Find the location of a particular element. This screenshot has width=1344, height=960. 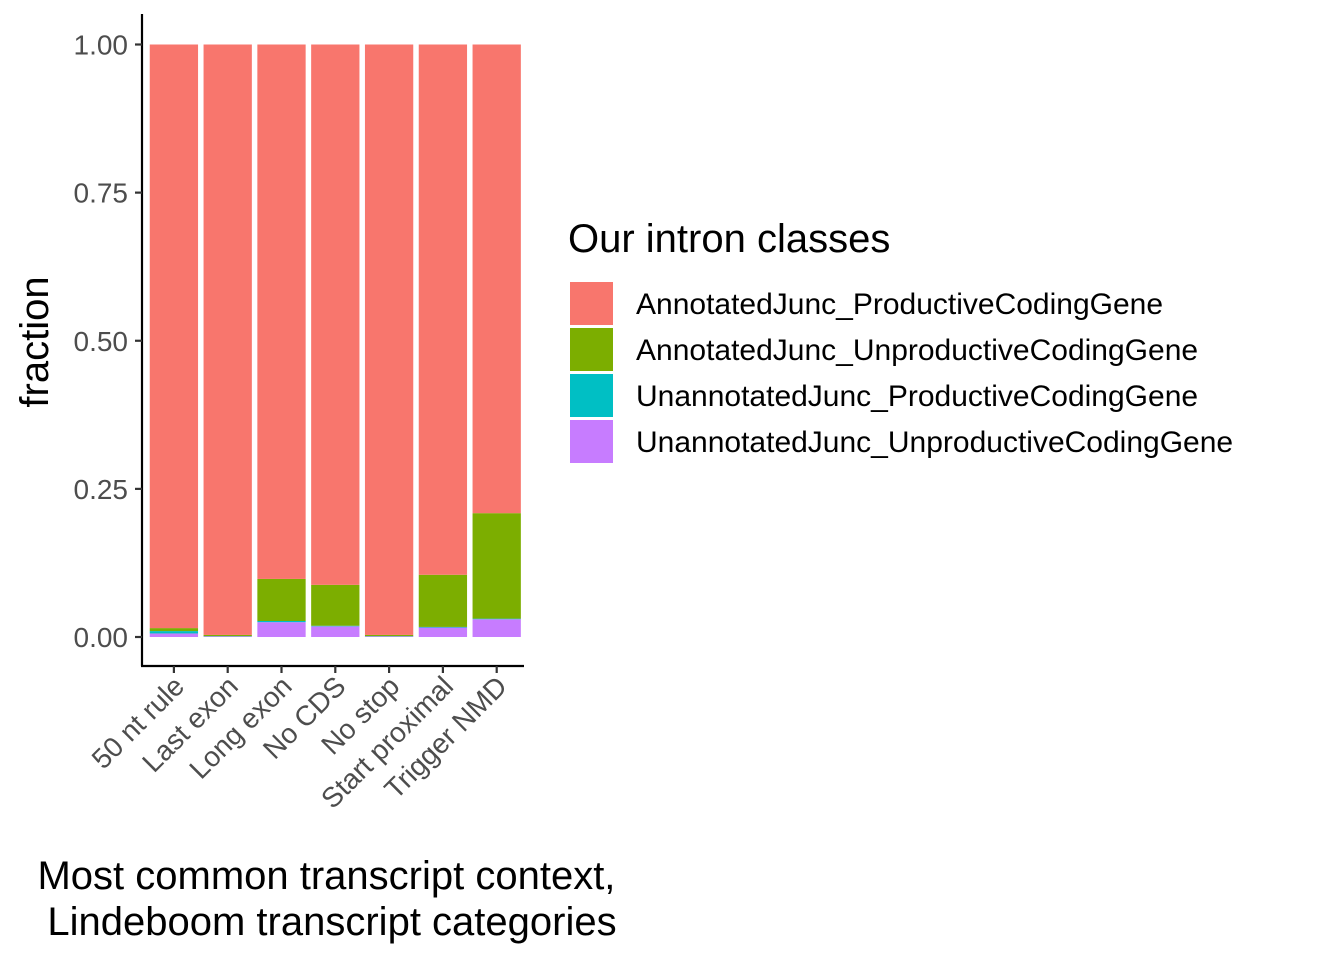

bar-segment-no-stop-unannotatedjunc-unproductivecodinggene is located at coordinates (389, 636).